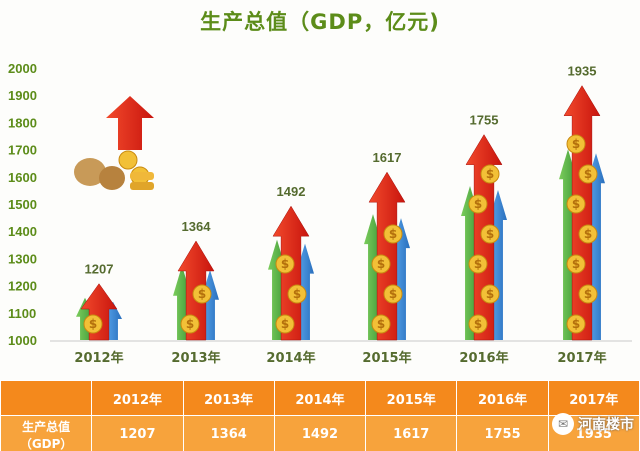  I want to click on y-tick-label: 1600, so click(22, 177).